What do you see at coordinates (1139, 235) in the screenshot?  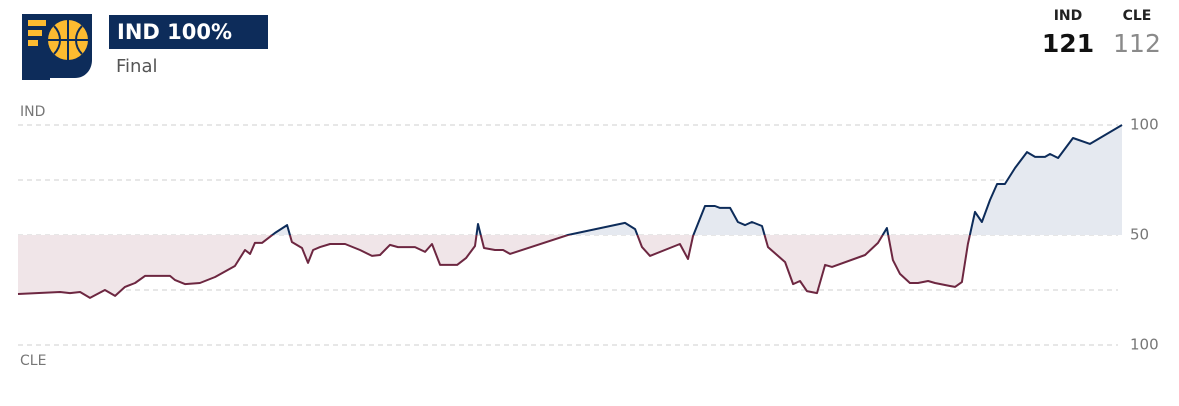 I see `y-tick-label: 50` at bounding box center [1139, 235].